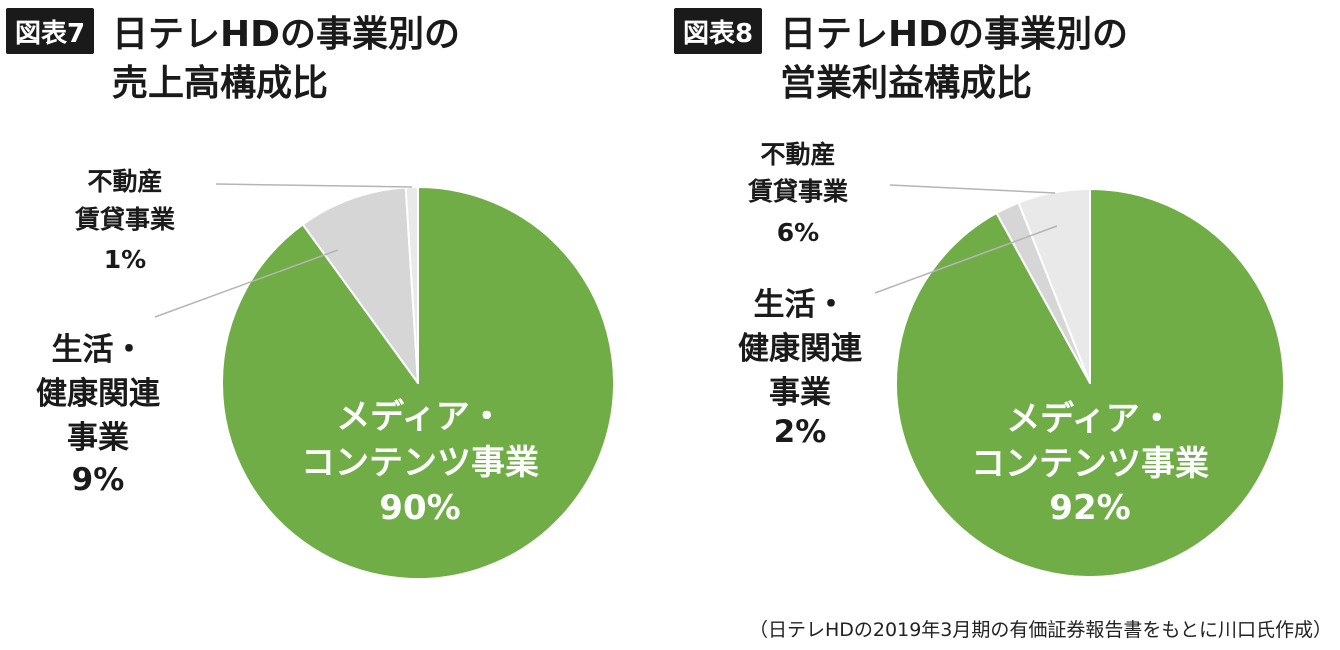 The image size is (1340, 650). Describe the element at coordinates (360, 285) in the screenshot. I see `pie-slice-lifestyle` at that location.